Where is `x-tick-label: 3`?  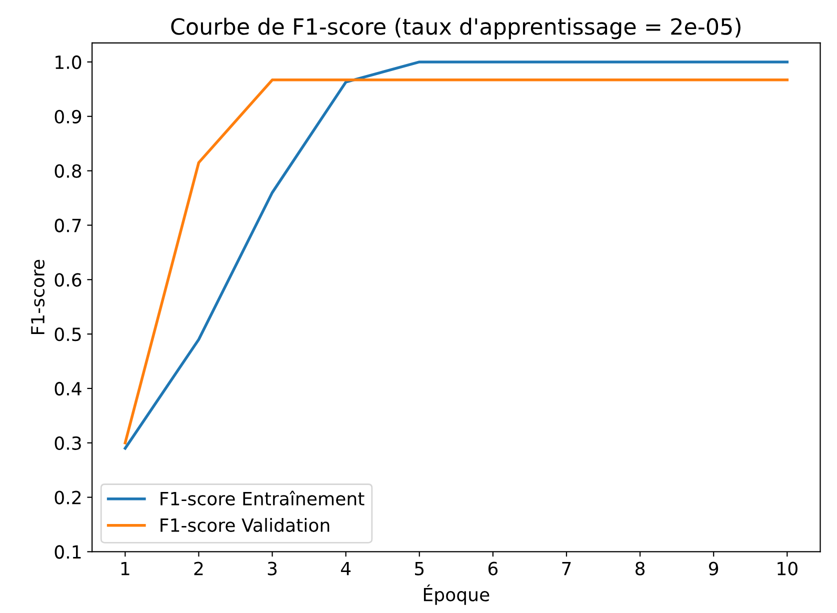 x-tick-label: 3 is located at coordinates (272, 569).